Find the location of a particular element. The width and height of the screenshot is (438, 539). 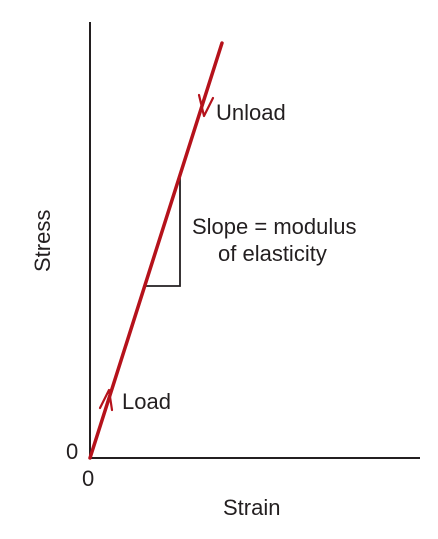

y-axis-label: Stress is located at coordinates (42, 241).